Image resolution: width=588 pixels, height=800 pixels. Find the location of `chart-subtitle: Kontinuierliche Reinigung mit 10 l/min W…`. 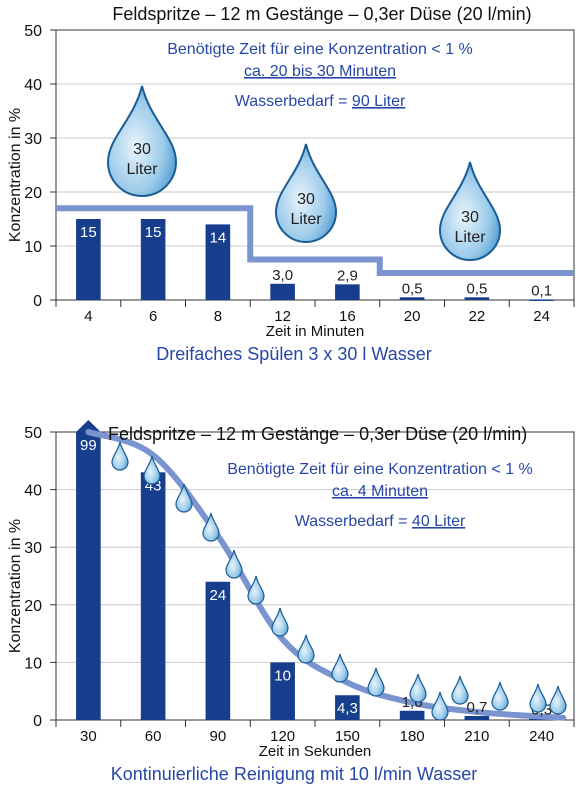

chart-subtitle: Kontinuierliche Reinigung mit 10 l/min W… is located at coordinates (294, 774).